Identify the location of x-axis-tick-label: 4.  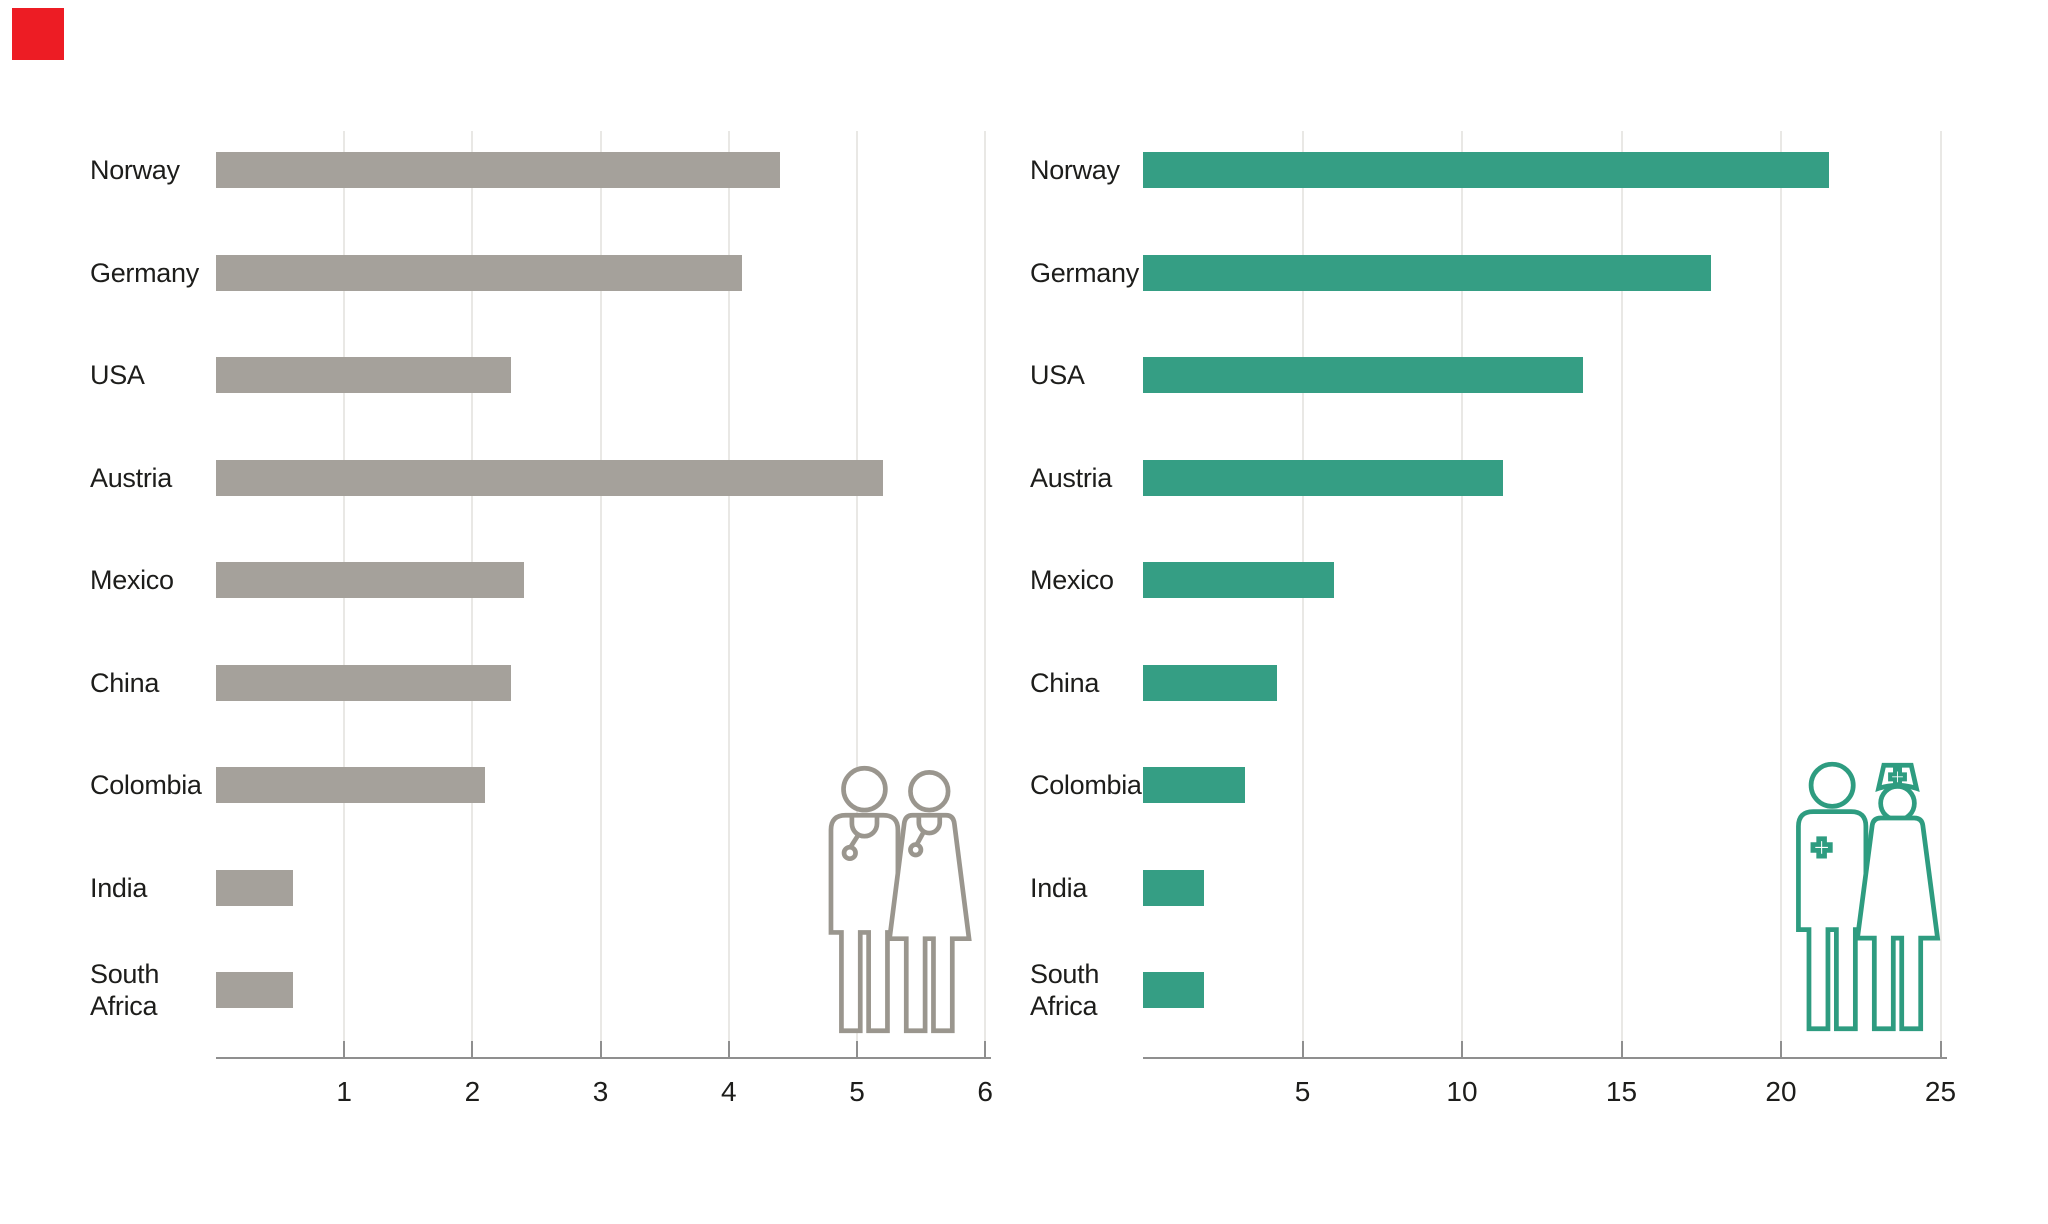
(729, 1091).